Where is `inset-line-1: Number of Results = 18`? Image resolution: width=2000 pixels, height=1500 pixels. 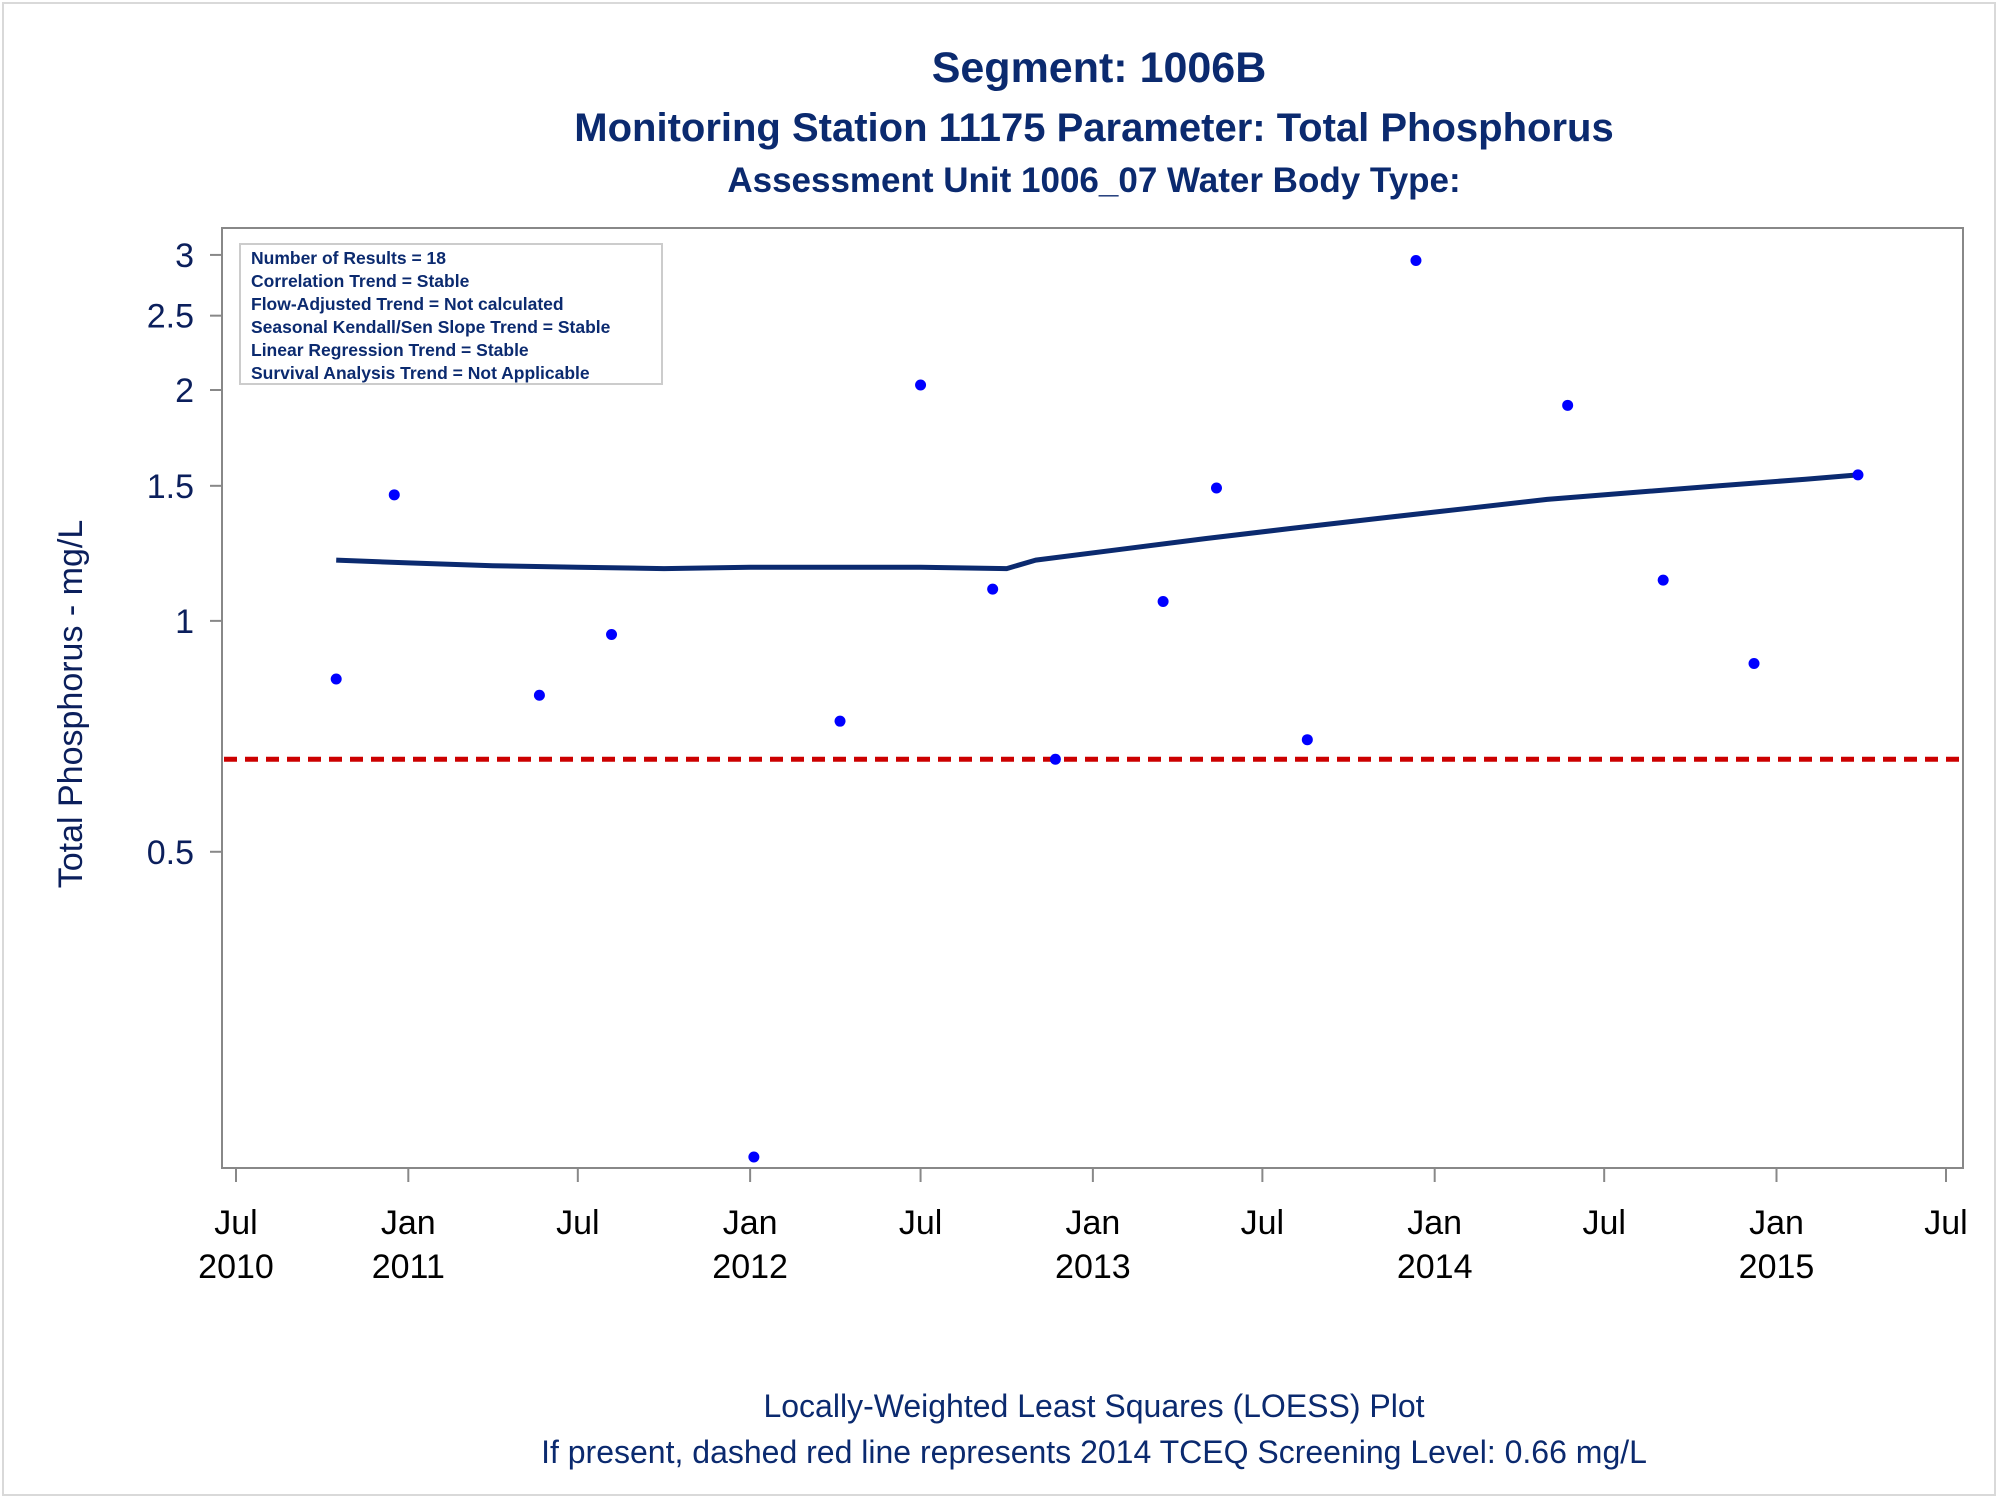 inset-line-1: Number of Results = 18 is located at coordinates (348, 258).